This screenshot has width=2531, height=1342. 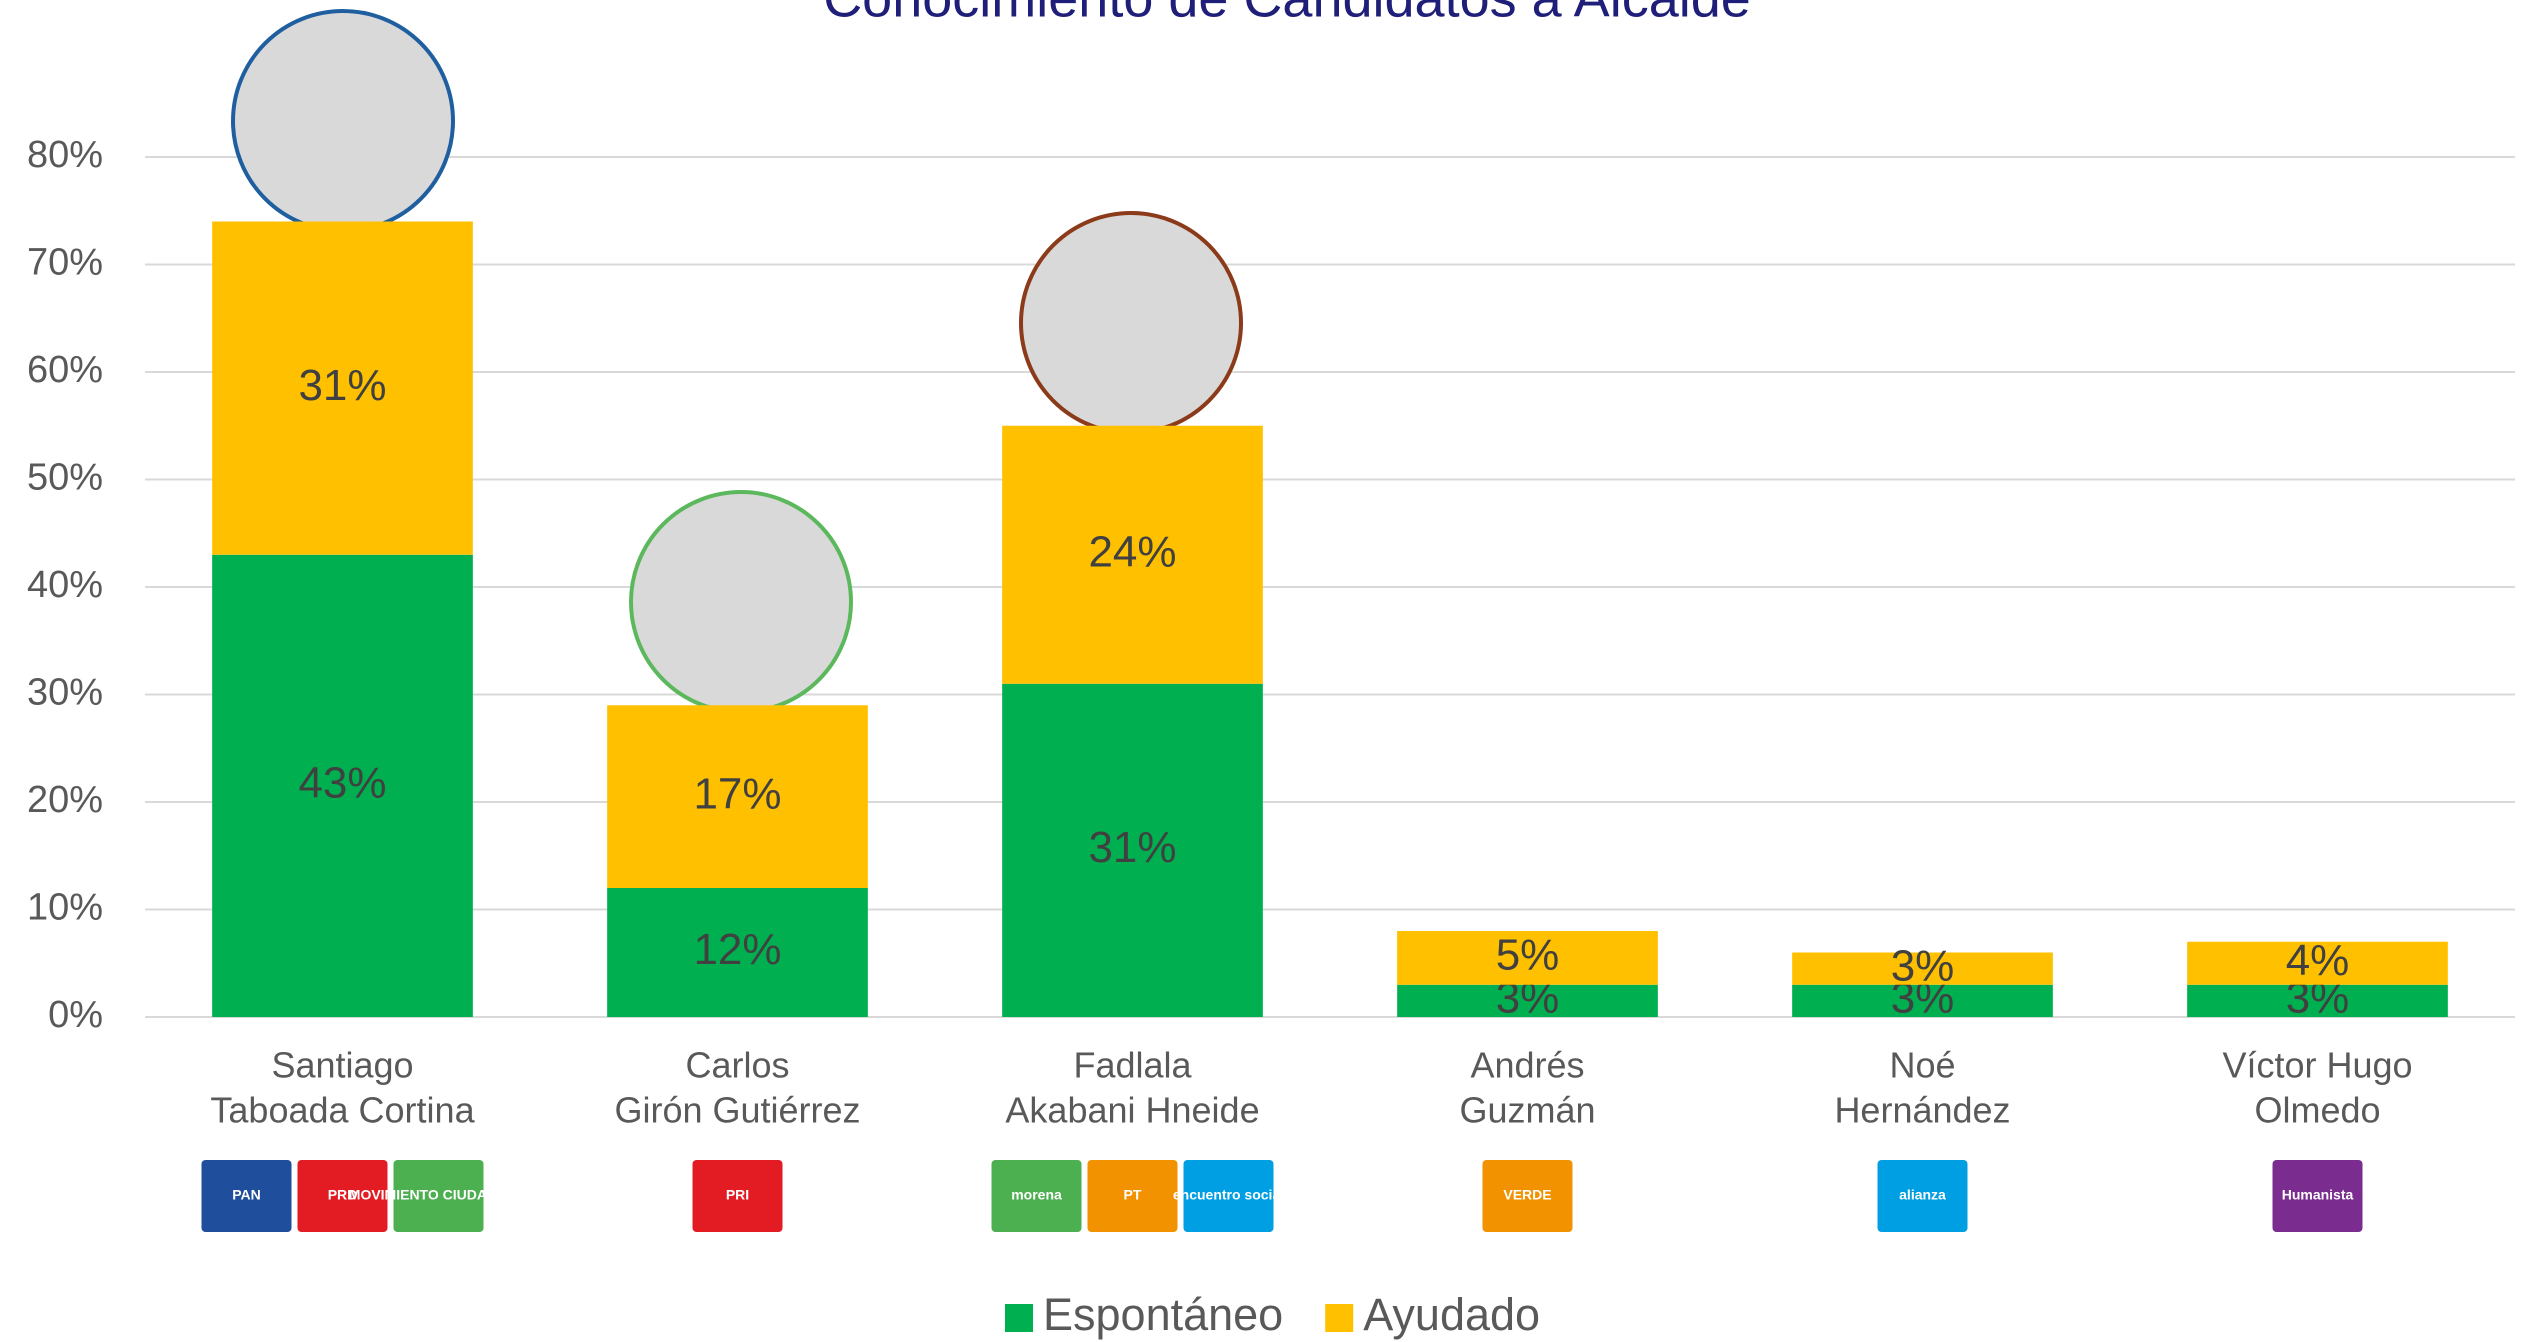 What do you see at coordinates (1163, 1314) in the screenshot?
I see `legend-label: Espontáneo` at bounding box center [1163, 1314].